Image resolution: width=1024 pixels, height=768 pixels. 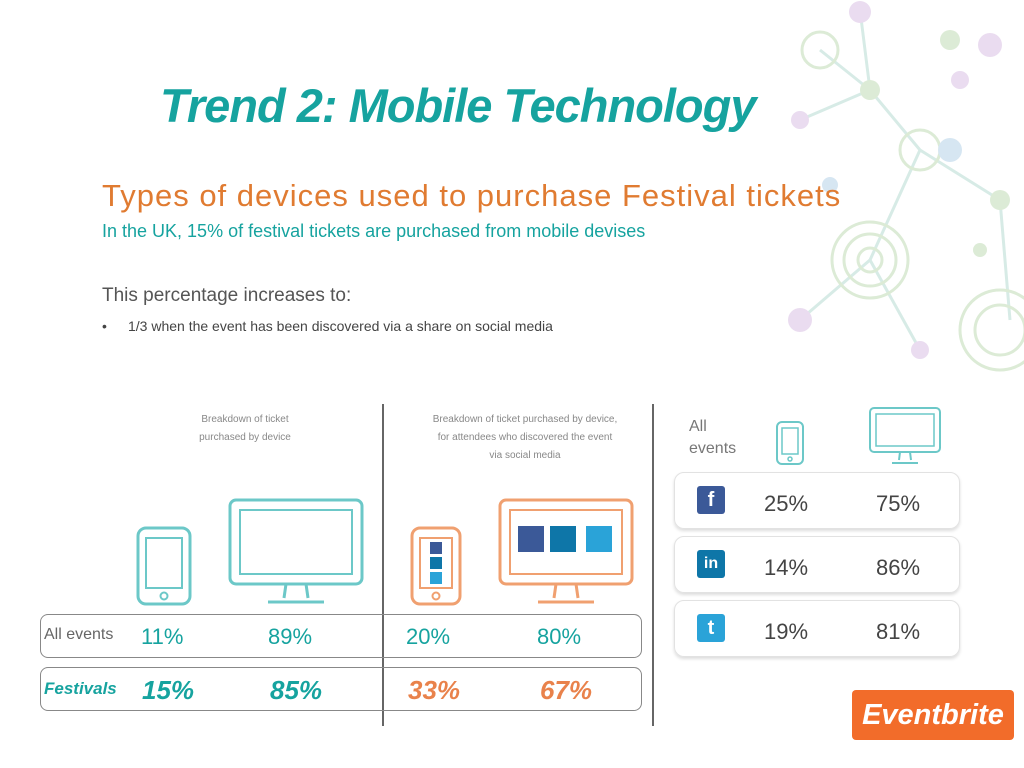 What do you see at coordinates (245, 429) in the screenshot?
I see `left-caption: Breakdown of ticket purchased by device` at bounding box center [245, 429].